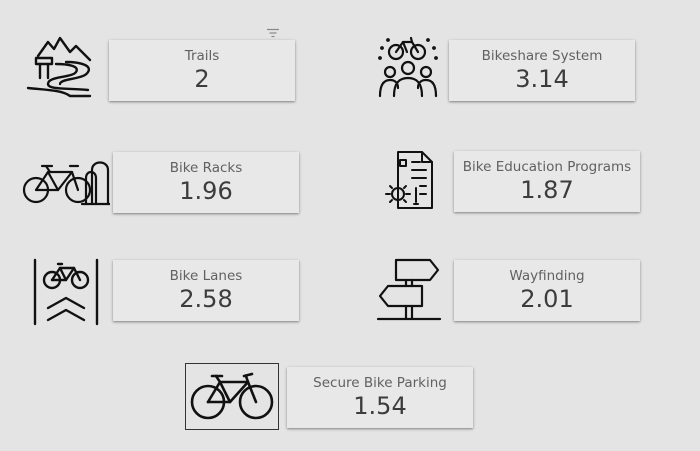 The height and width of the screenshot is (451, 700). Describe the element at coordinates (206, 276) in the screenshot. I see `bike-lanes-label: Bike Lanes` at that location.